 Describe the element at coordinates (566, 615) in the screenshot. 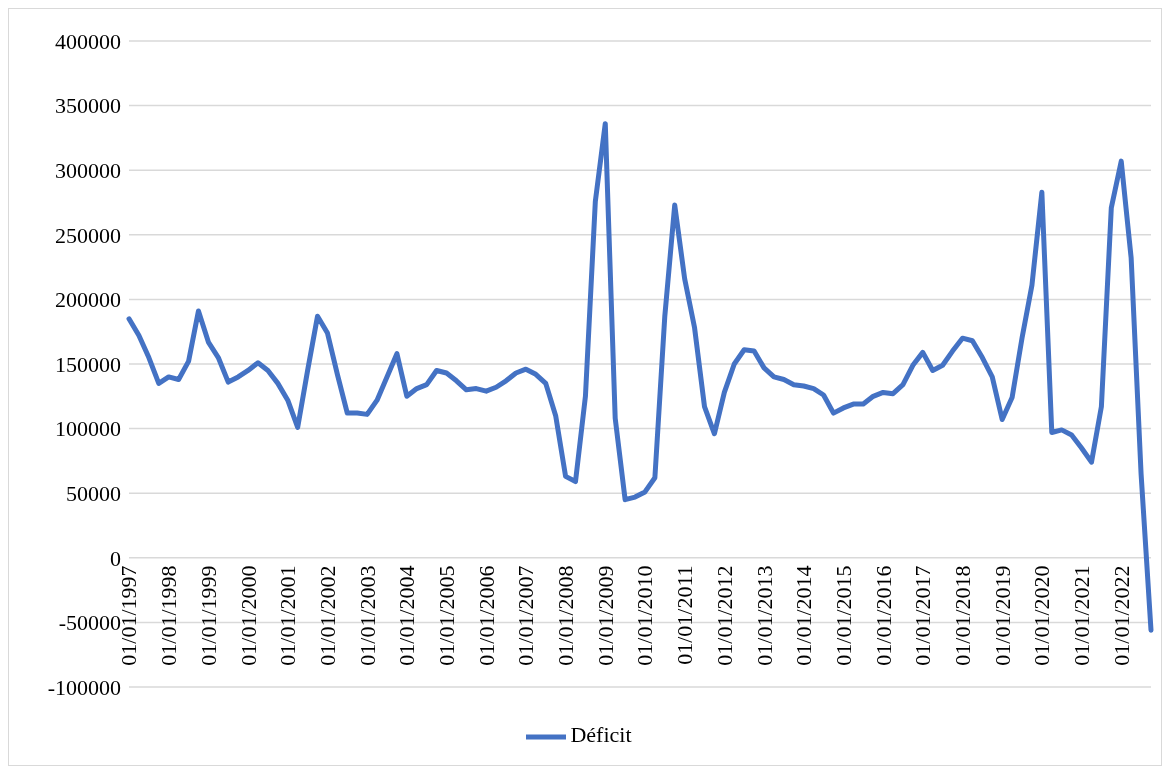

I see `x-tick-label: 01/01/2008` at that location.